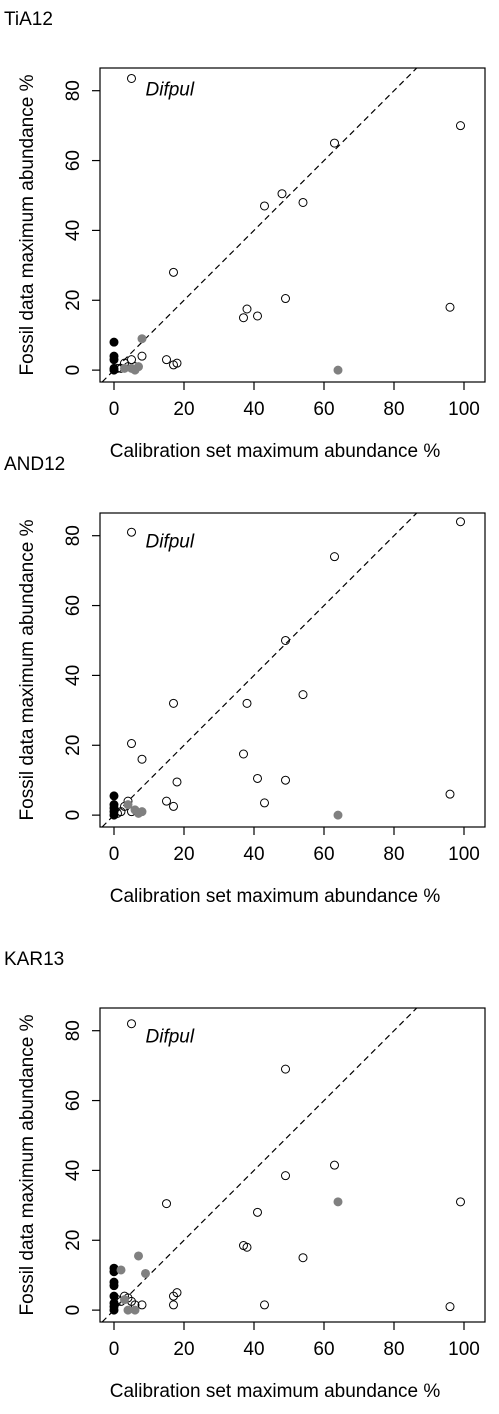  What do you see at coordinates (34, 959) in the screenshot?
I see `panel-title: KAR13` at bounding box center [34, 959].